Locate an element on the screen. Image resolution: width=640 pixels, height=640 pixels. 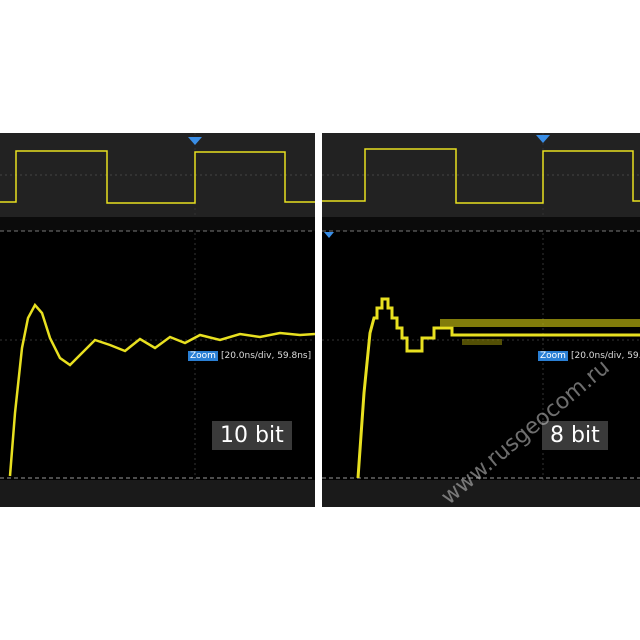
level-marker-icon is located at coordinates (329, 235).